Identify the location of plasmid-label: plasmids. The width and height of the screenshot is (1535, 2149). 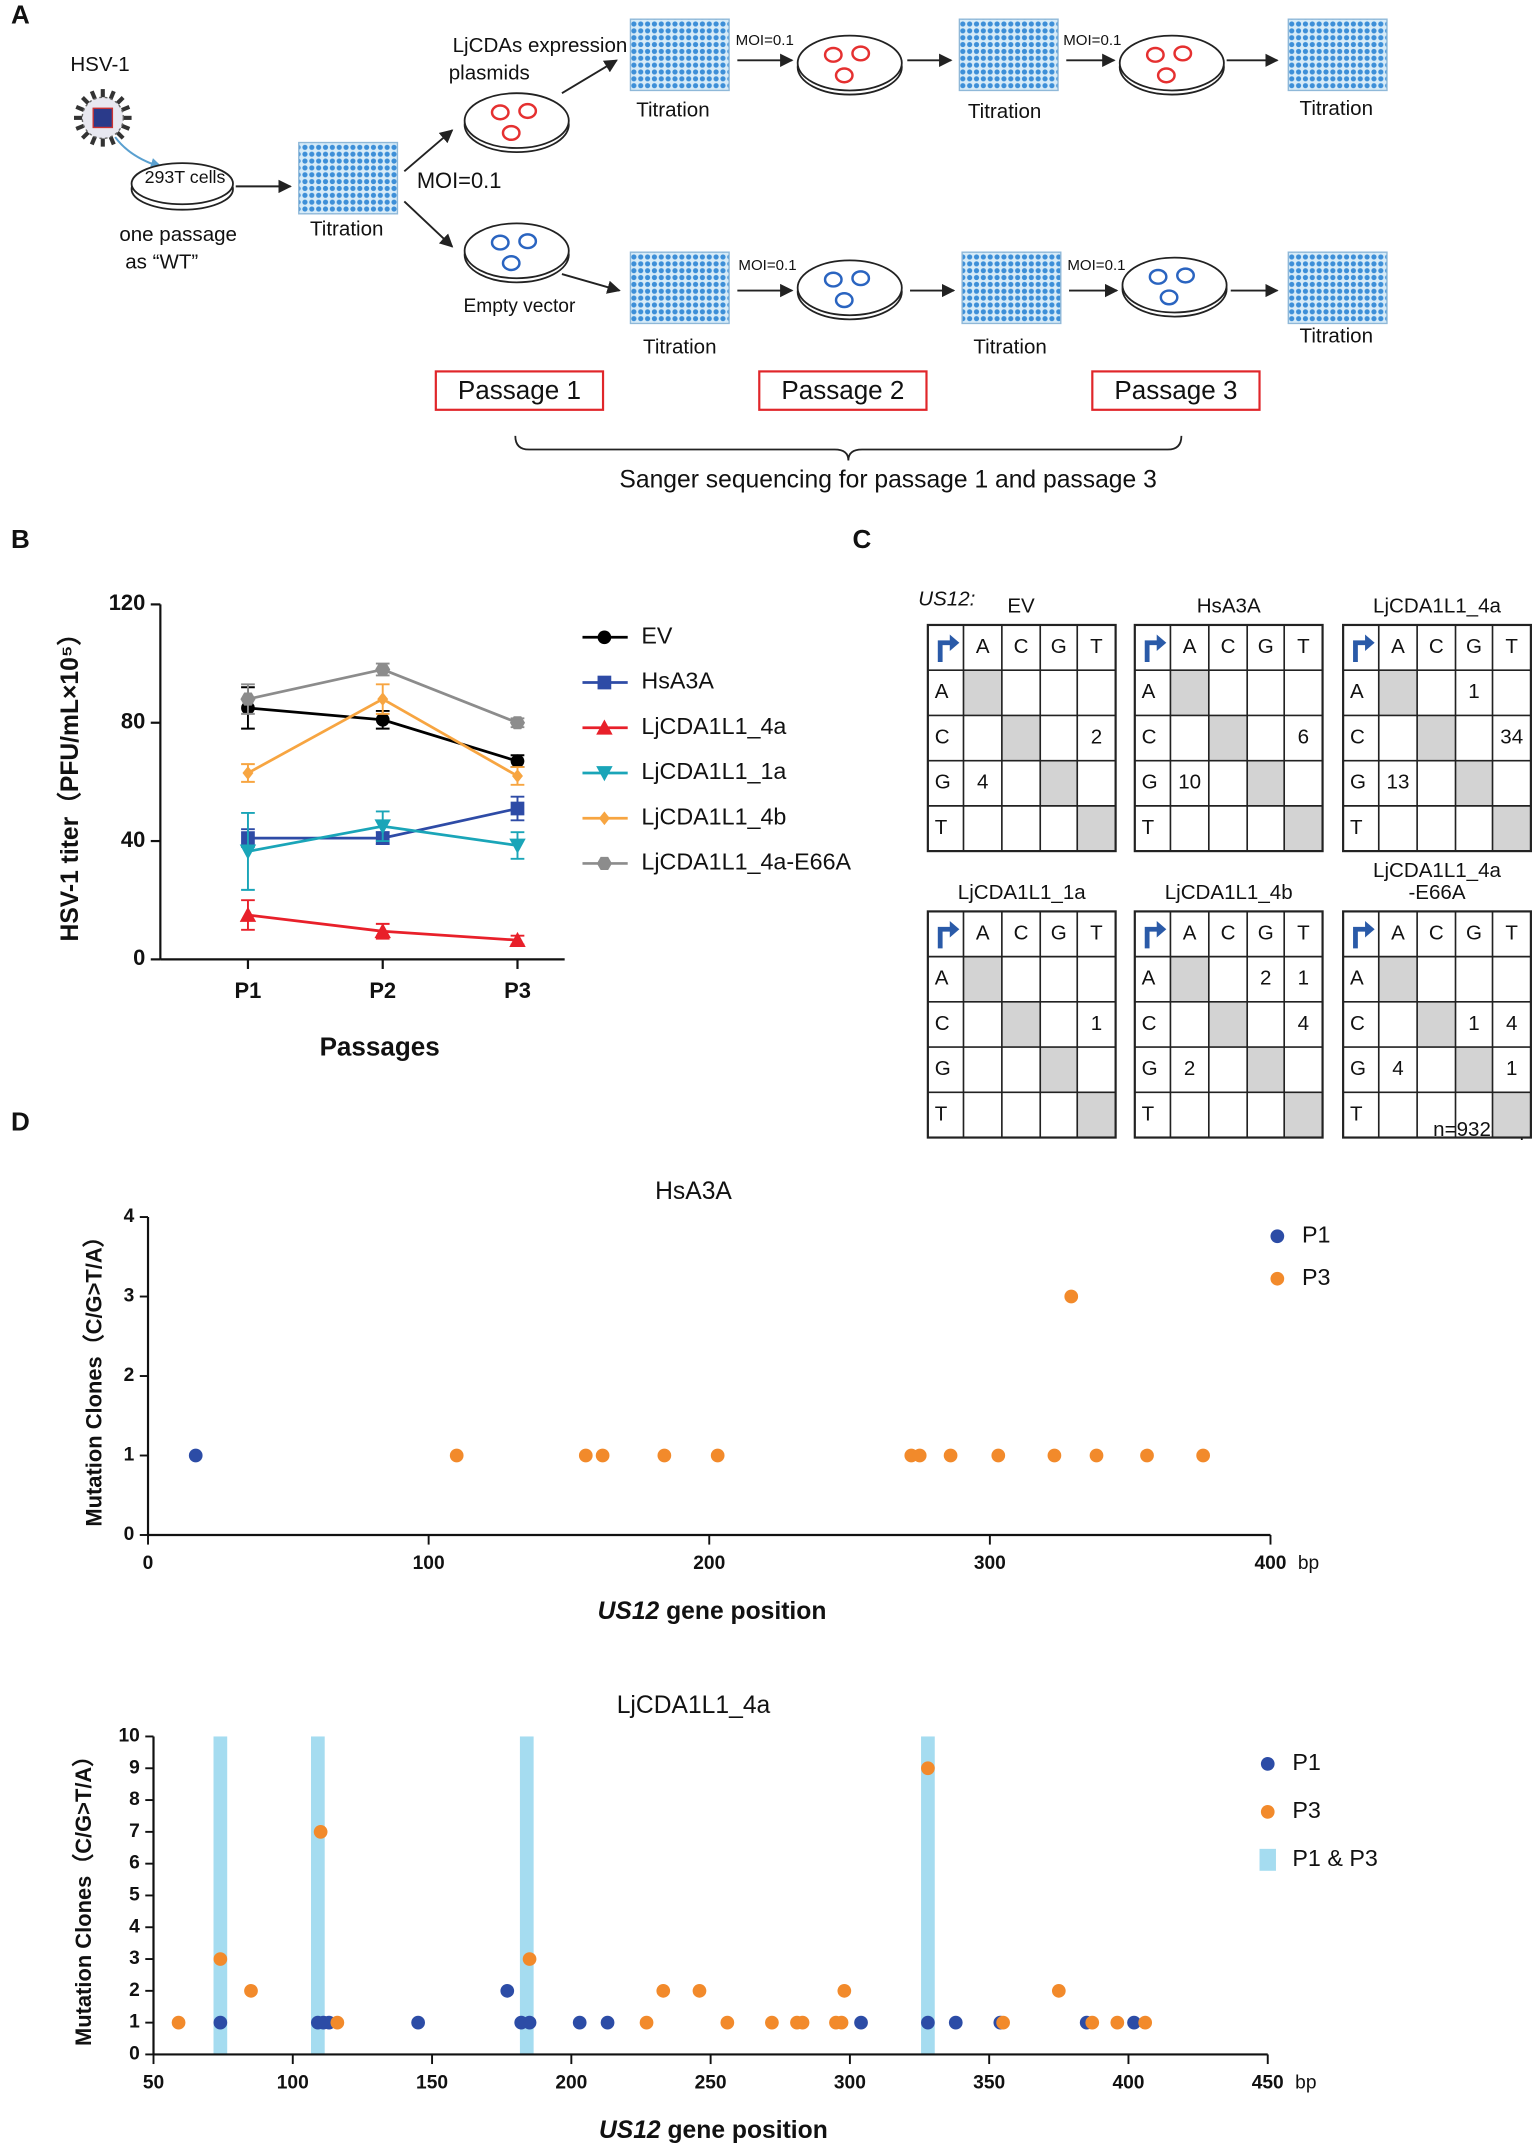
(489, 72).